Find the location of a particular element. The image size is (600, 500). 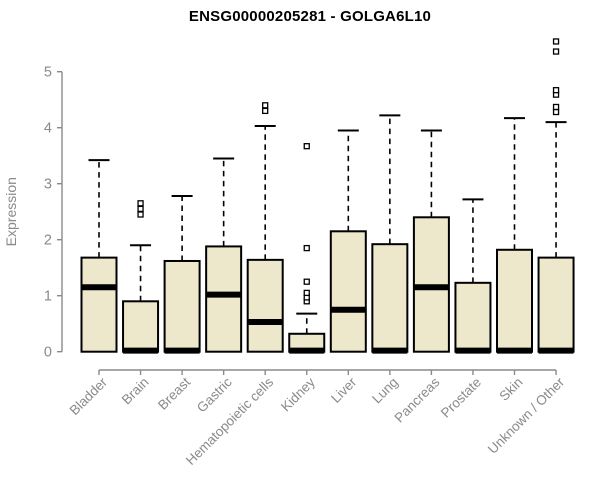

x-tick-label: Breast is located at coordinates (174, 393).